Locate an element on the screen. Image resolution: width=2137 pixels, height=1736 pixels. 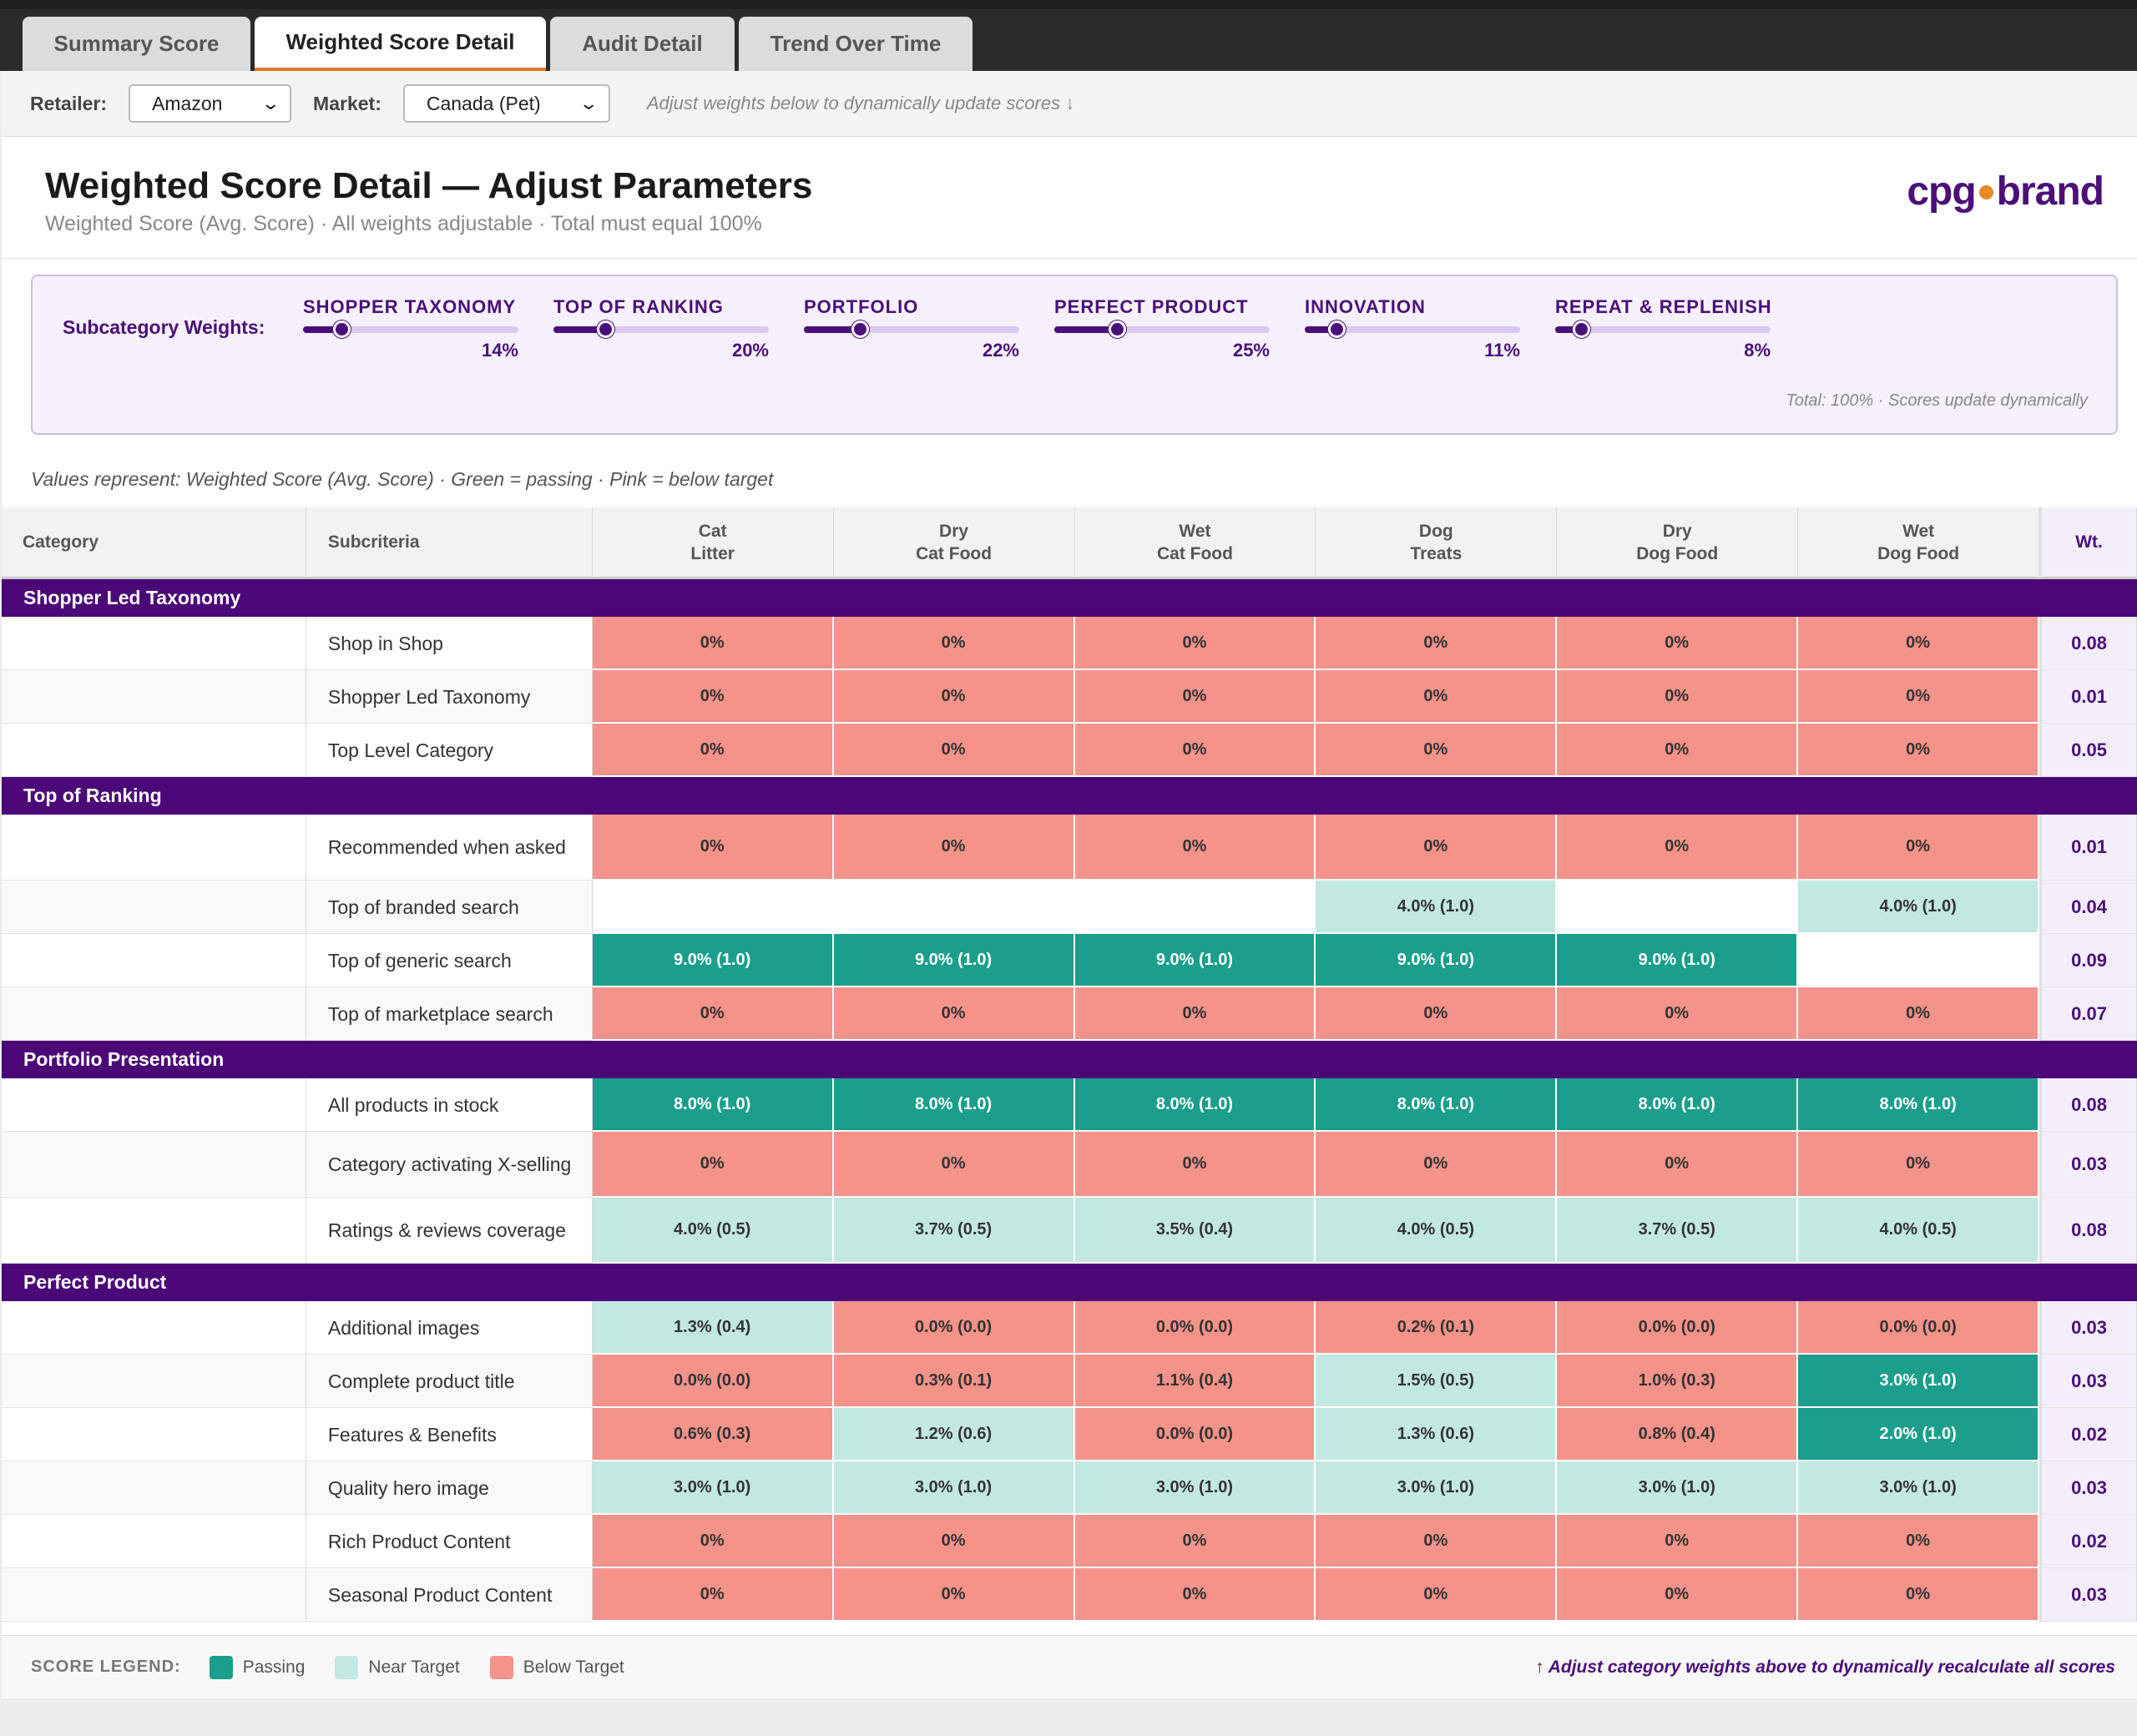
weight-slider-1: TOP OF RANKING 20% is located at coordinates (661, 328).